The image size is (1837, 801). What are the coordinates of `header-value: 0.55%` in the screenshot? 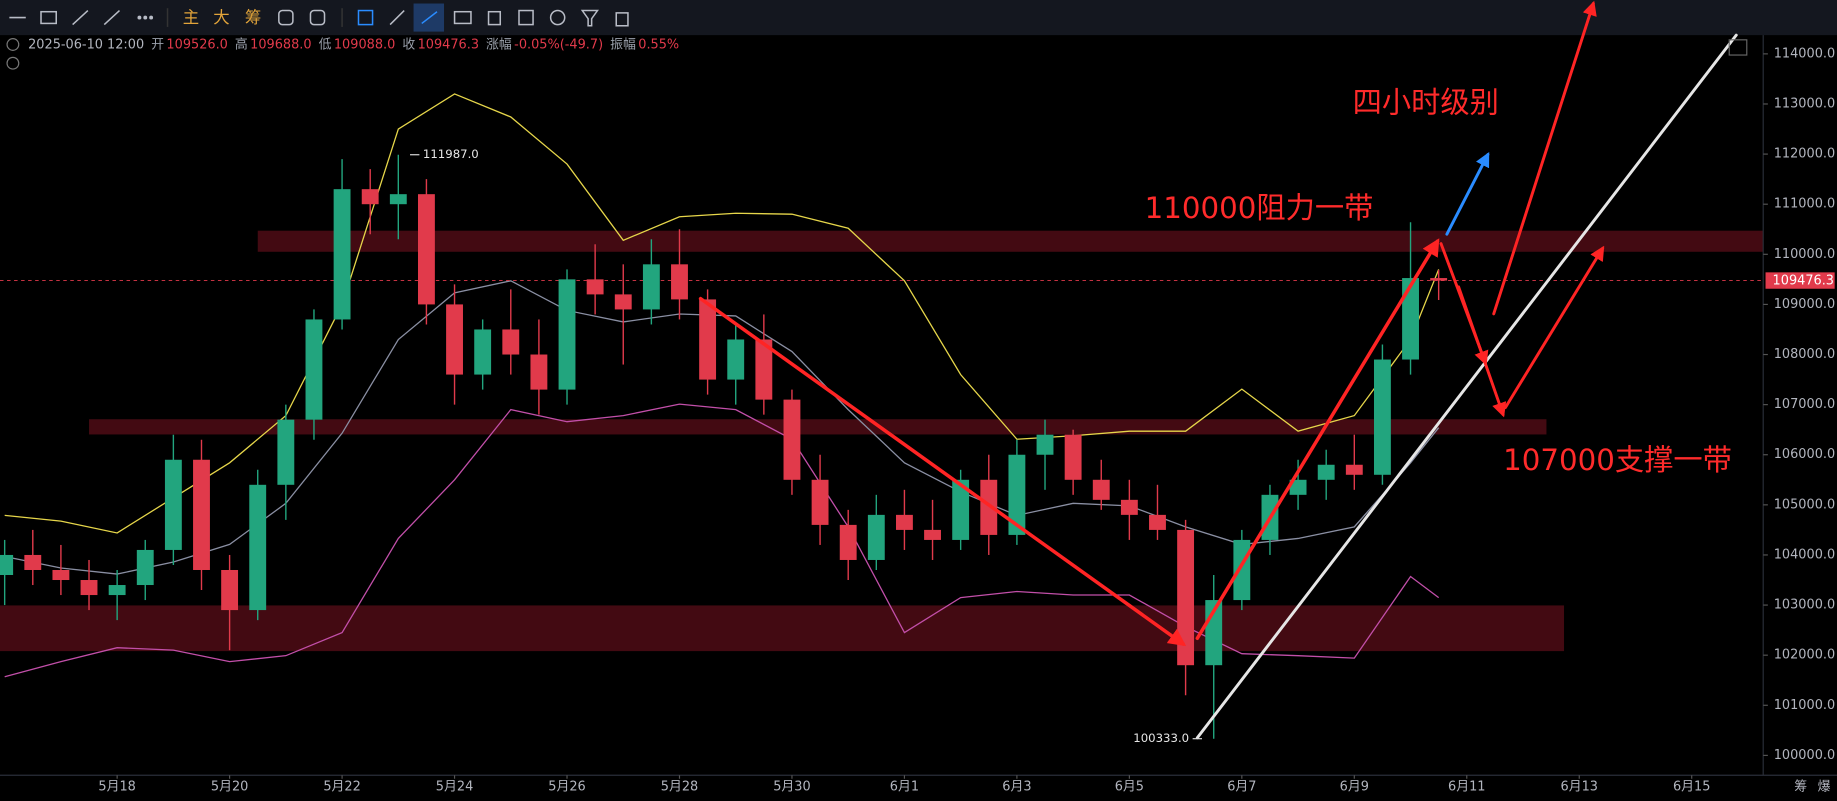 It's located at (658, 44).